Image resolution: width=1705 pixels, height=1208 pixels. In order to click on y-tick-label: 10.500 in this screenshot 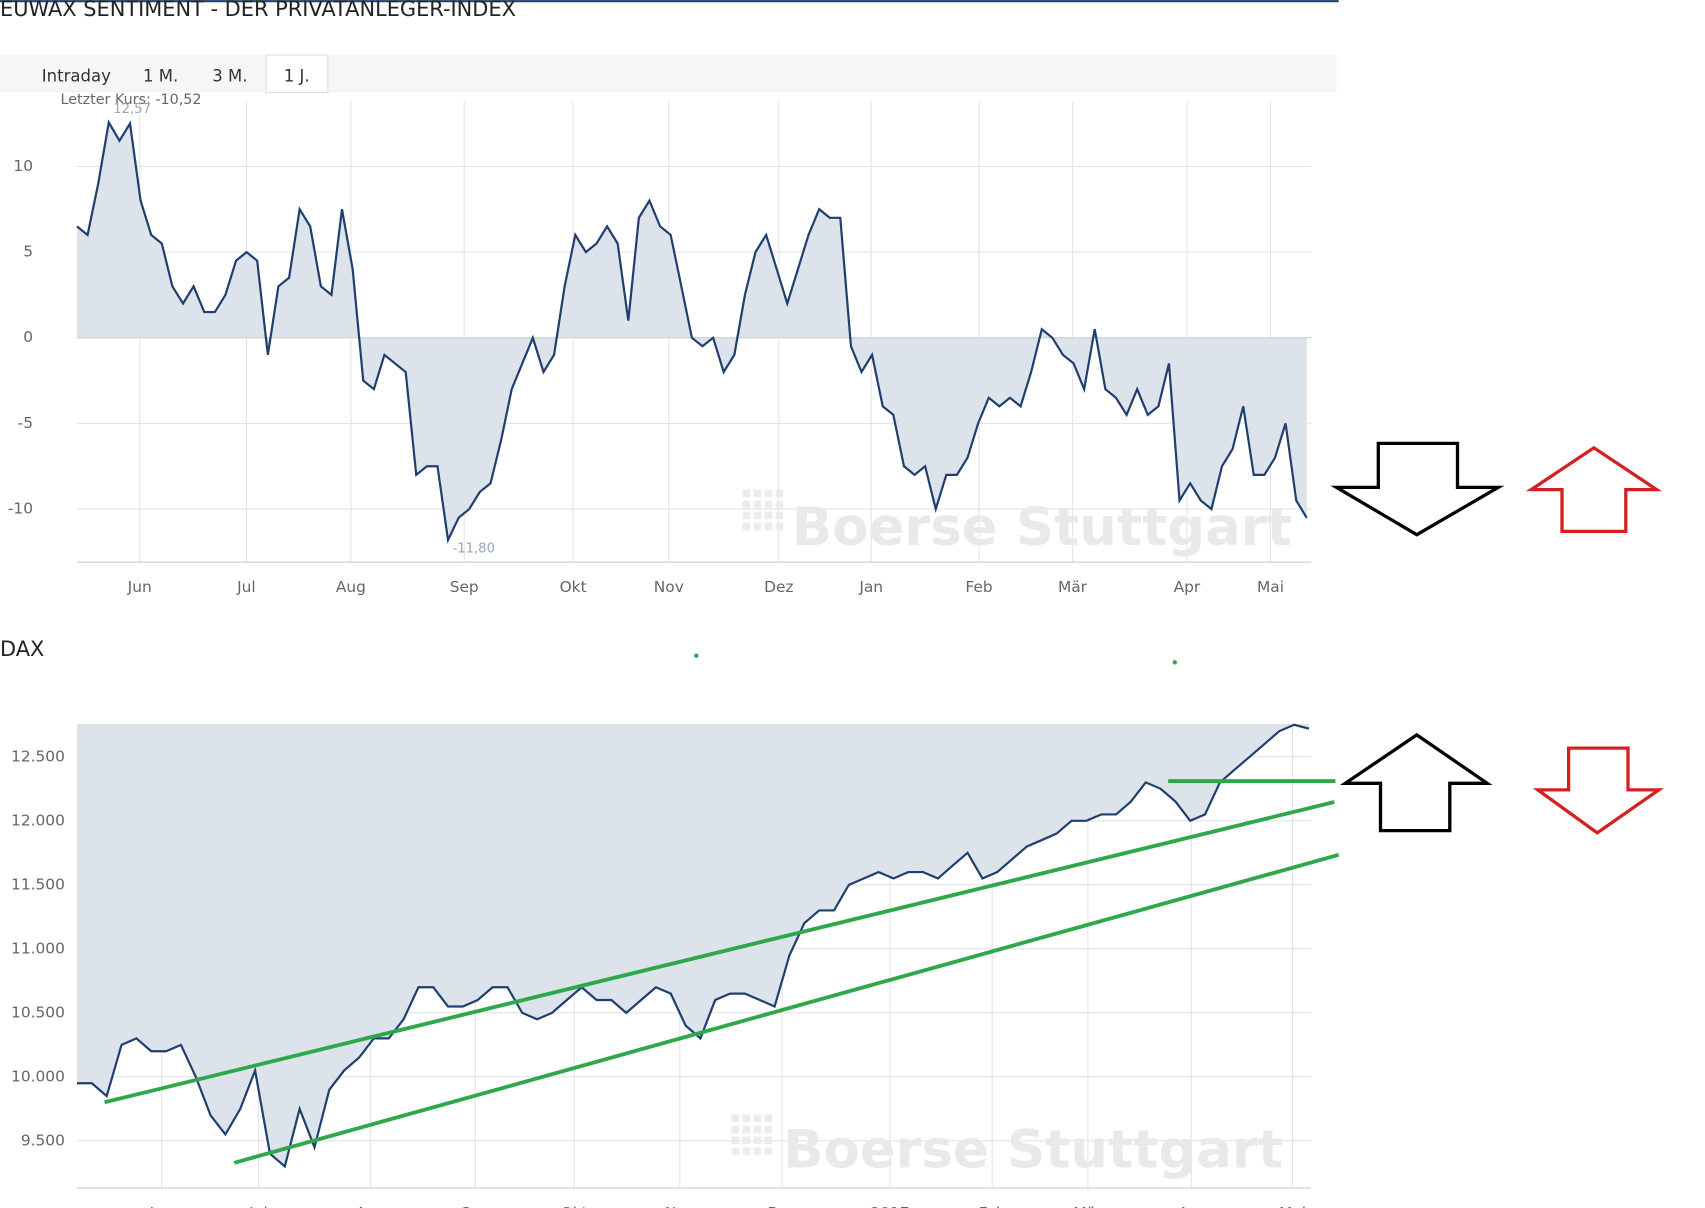, I will do `click(38, 1012)`.